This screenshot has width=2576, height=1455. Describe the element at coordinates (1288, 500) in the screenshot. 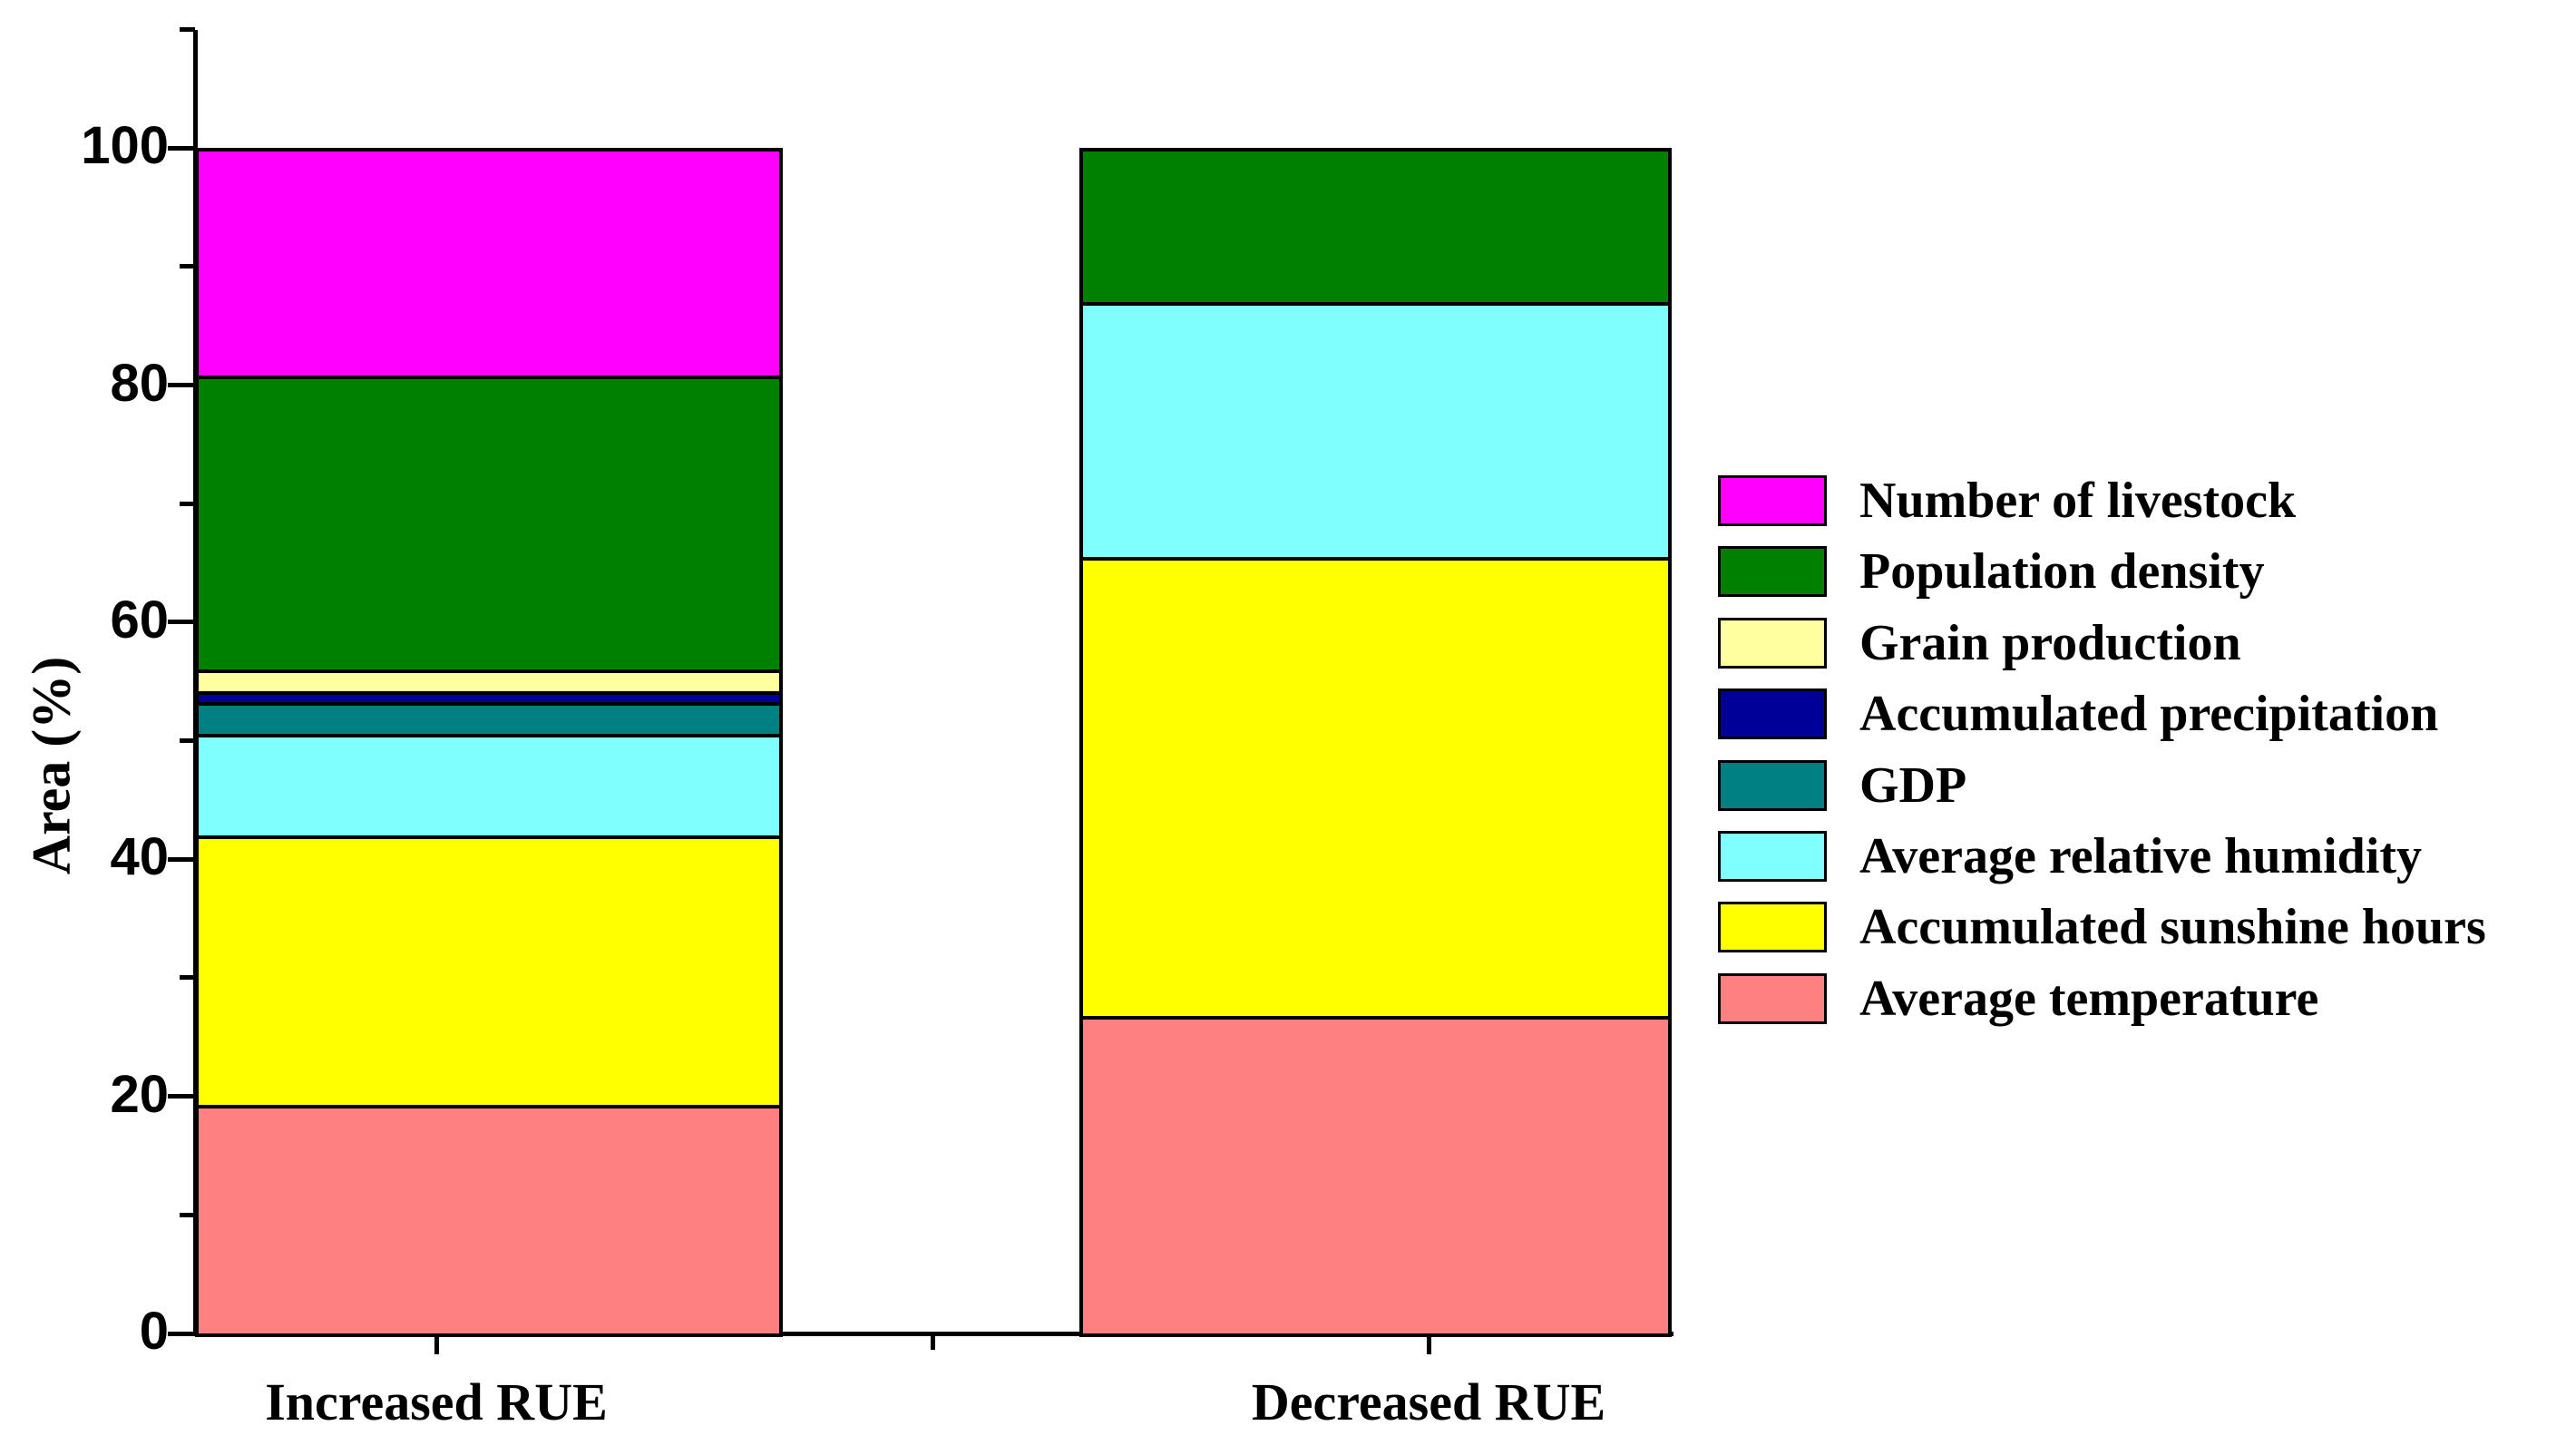

I see `legend-item-number-of-livestock: Number of livestock` at that location.